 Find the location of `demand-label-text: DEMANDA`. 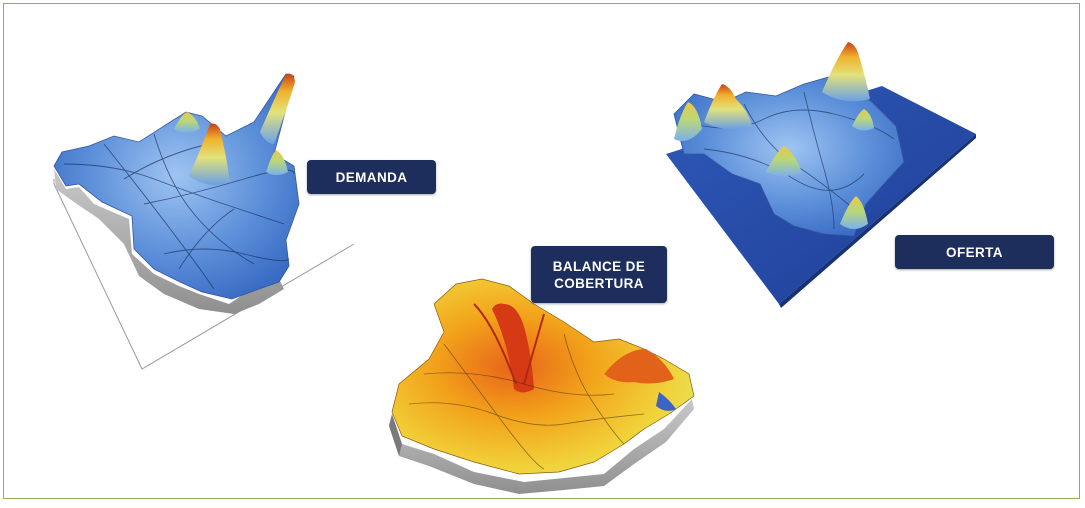

demand-label-text: DEMANDA is located at coordinates (371, 177).